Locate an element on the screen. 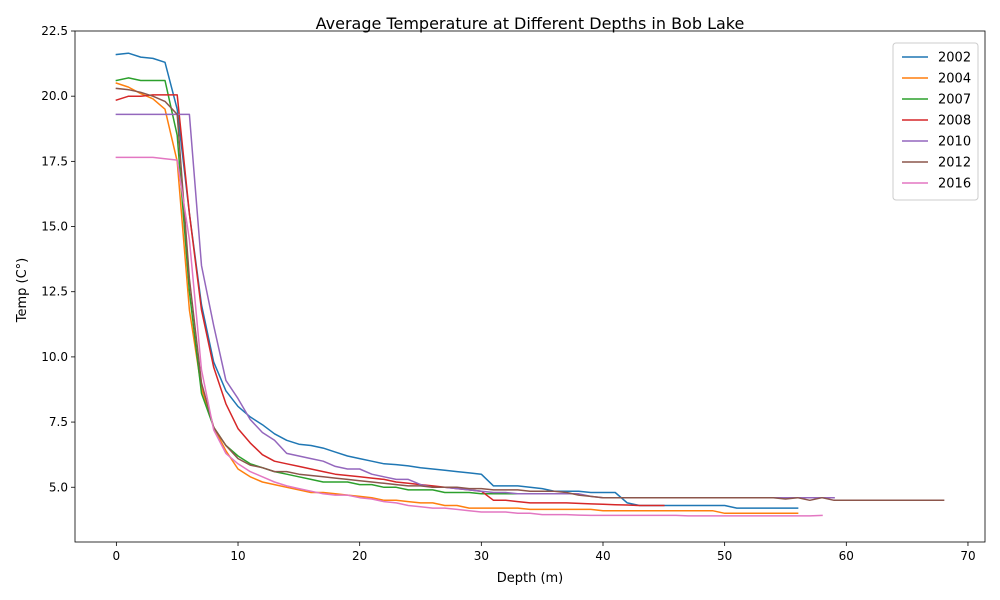 The width and height of the screenshot is (1000, 600). x-tick-label: 70 is located at coordinates (967, 556).